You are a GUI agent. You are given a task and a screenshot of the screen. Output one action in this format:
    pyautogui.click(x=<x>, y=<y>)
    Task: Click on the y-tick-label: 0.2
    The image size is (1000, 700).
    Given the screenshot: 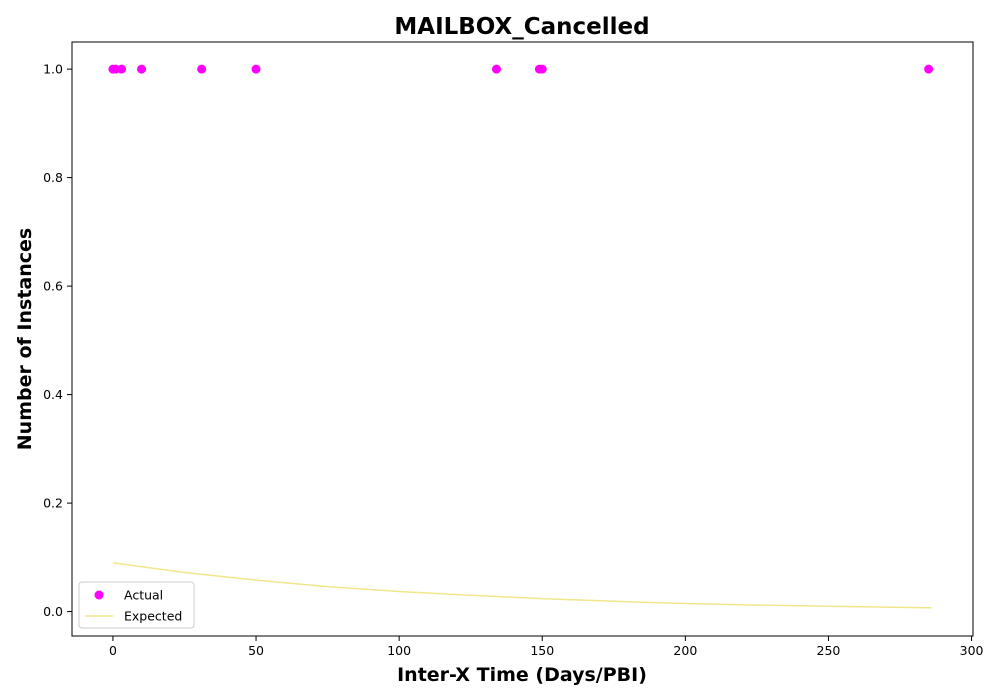 What is the action you would take?
    pyautogui.click(x=53, y=503)
    